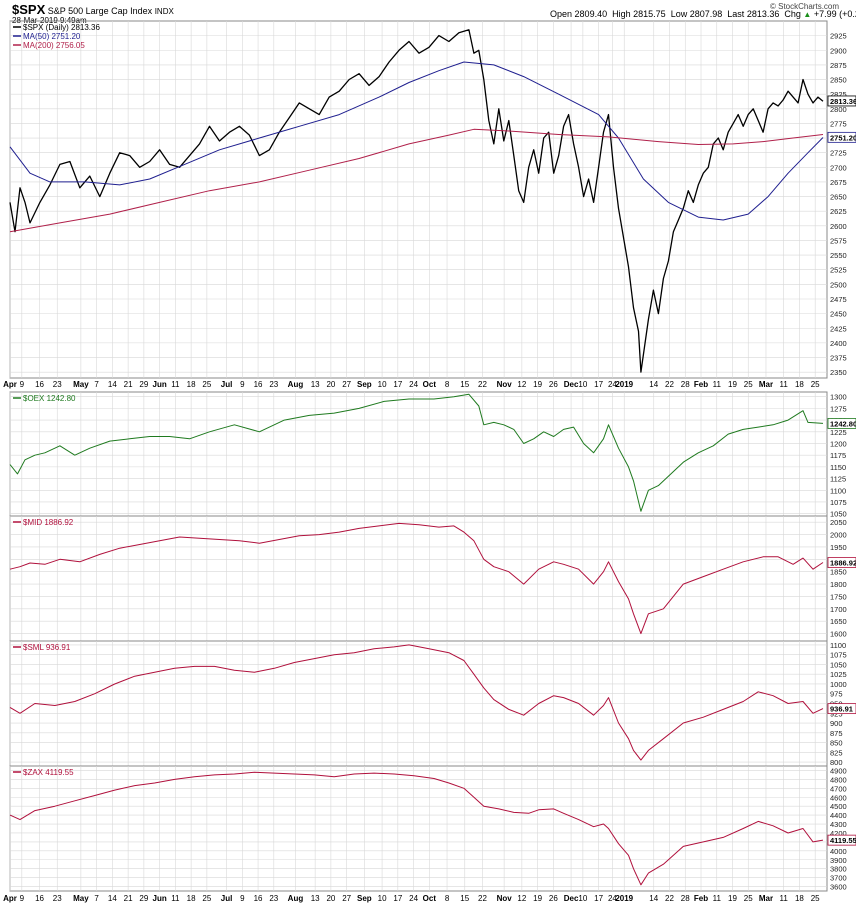  Describe the element at coordinates (838, 535) in the screenshot. I see `y-tick-label: 2000` at that location.